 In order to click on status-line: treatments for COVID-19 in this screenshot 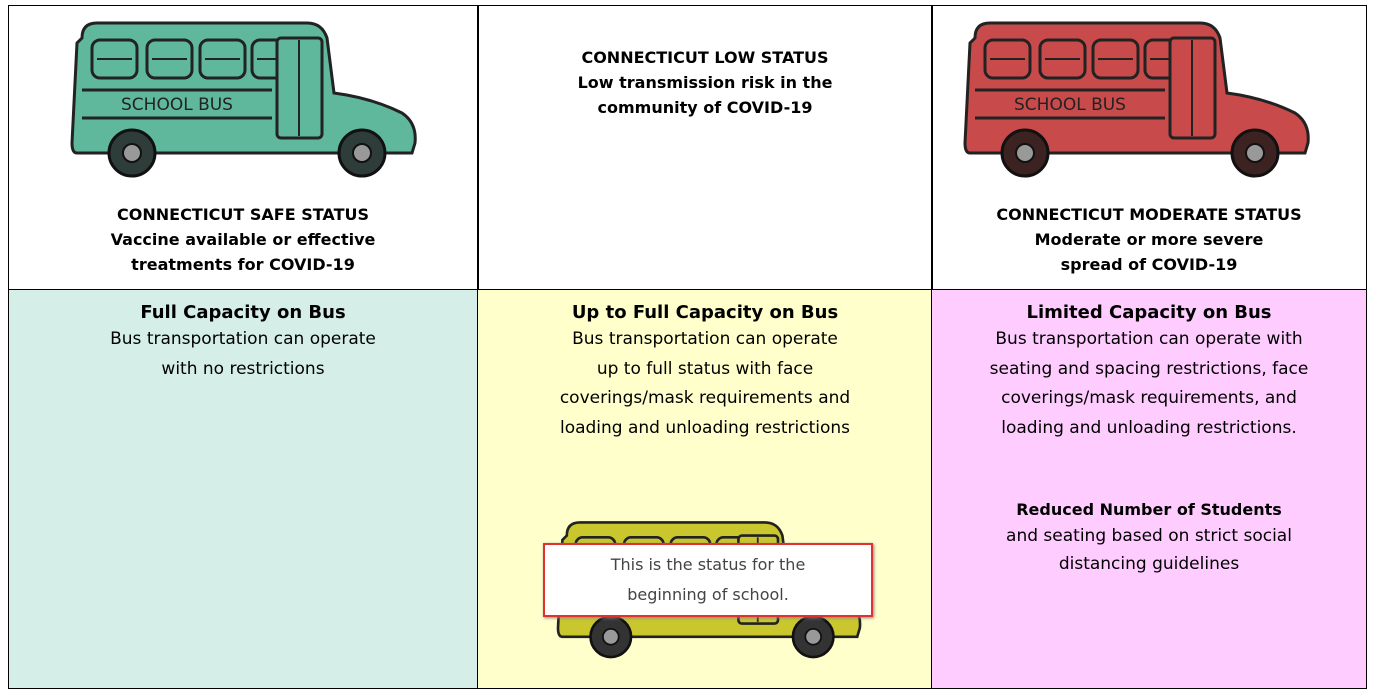, I will do `click(243, 264)`.